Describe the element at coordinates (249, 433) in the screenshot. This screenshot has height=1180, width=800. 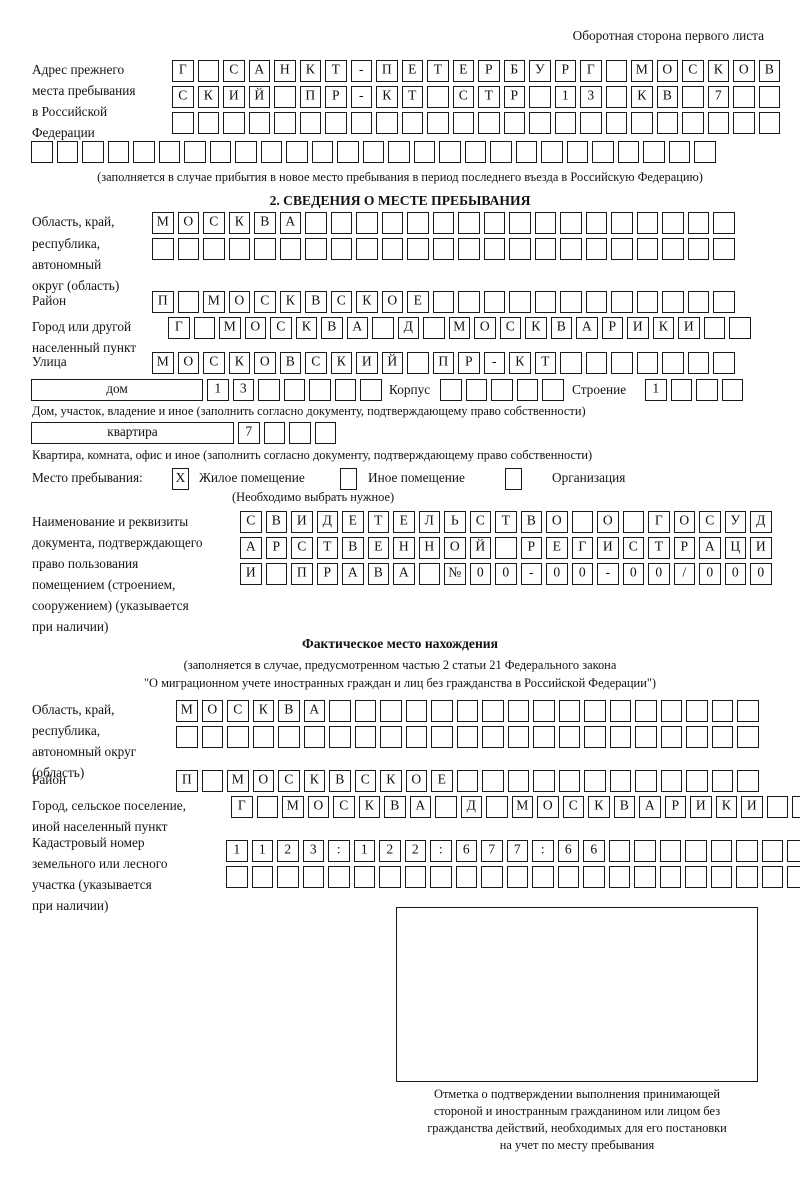
I see `char-cell: 7` at that location.